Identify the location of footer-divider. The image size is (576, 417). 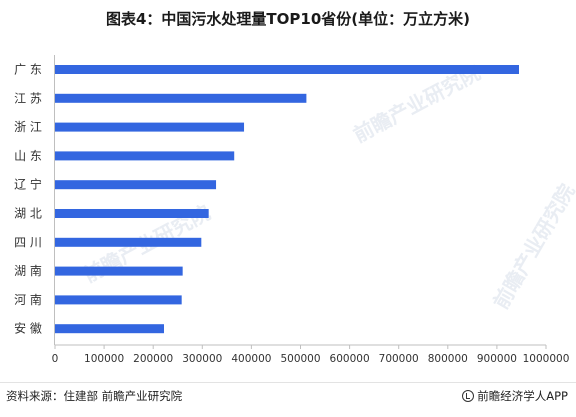
(288, 382).